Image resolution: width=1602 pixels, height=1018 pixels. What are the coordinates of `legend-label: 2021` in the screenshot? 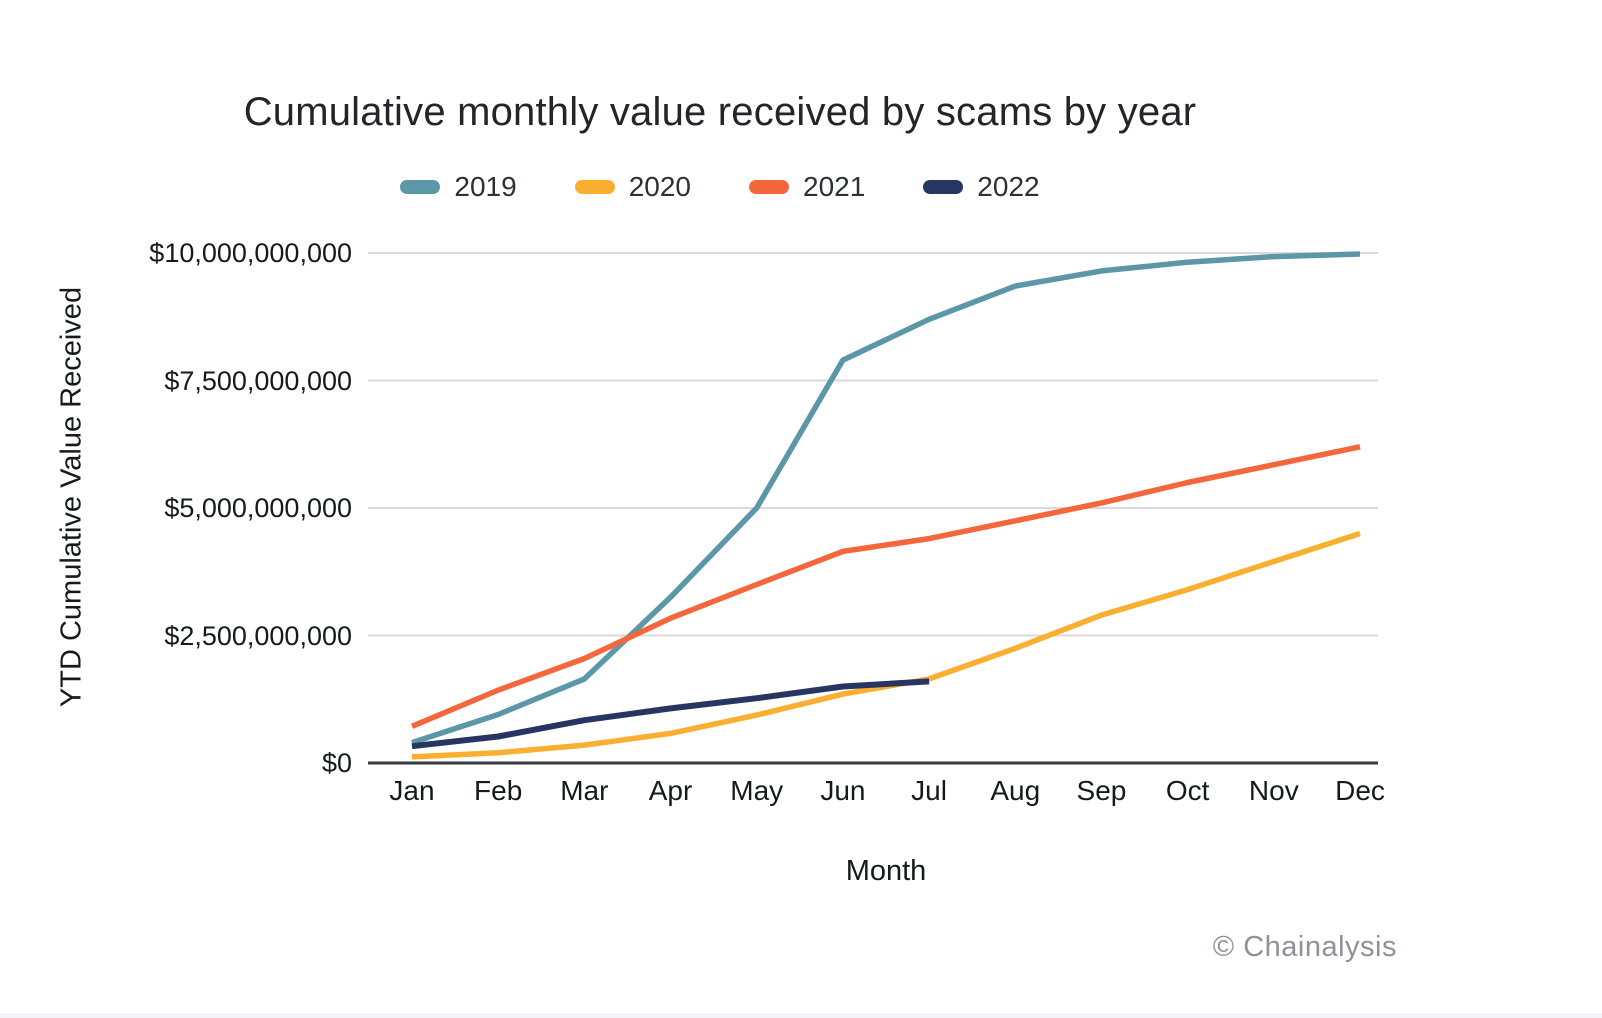 It's located at (834, 186).